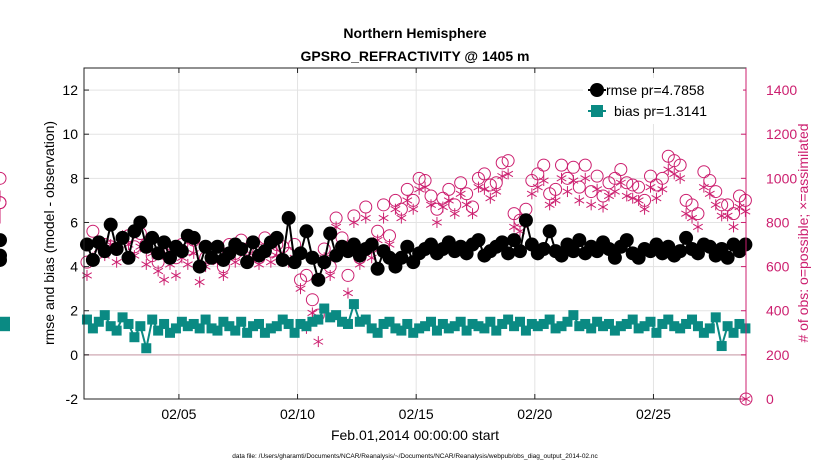 This screenshot has height=470, width=830. I want to click on chart-title: Northern Hemisphere, so click(414, 33).